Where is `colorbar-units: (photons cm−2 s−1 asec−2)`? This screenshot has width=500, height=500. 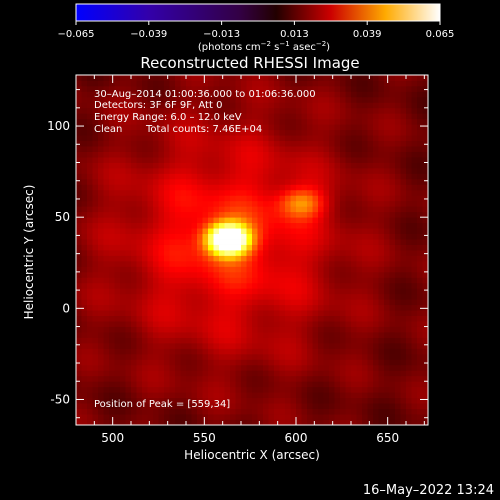 colorbar-units: (photons cm−2 s−1 asec−2) is located at coordinates (264, 46).